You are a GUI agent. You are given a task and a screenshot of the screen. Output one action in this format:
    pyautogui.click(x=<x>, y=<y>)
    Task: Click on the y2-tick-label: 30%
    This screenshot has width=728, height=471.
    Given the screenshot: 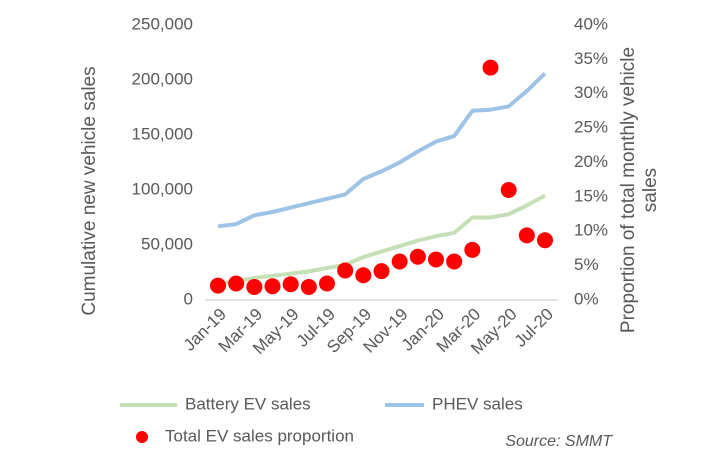 What is the action you would take?
    pyautogui.click(x=591, y=92)
    